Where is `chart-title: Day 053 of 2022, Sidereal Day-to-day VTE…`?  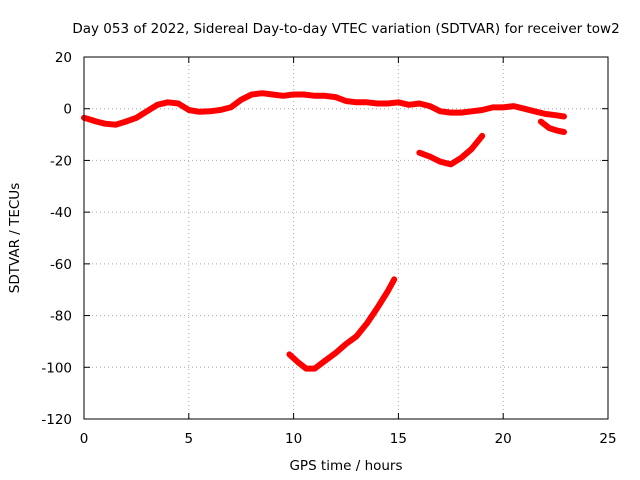
chart-title: Day 053 of 2022, Sidereal Day-to-day VTE… is located at coordinates (345, 29).